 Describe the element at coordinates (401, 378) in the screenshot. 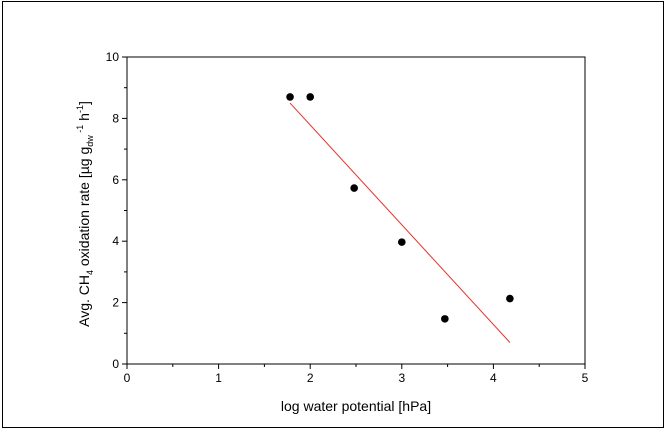

I see `x-tick-label: 3` at that location.